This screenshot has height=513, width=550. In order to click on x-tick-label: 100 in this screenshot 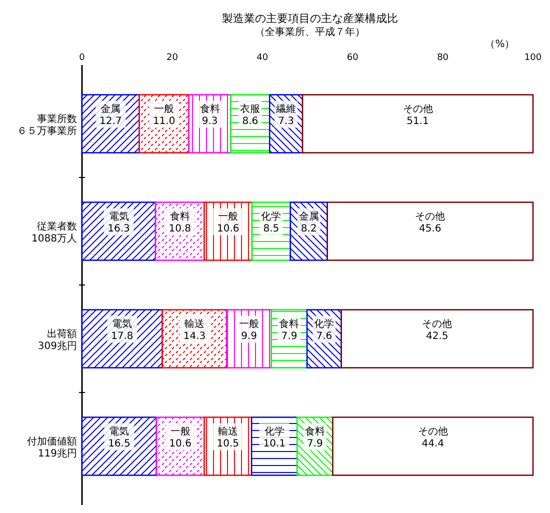, I will do `click(533, 58)`.